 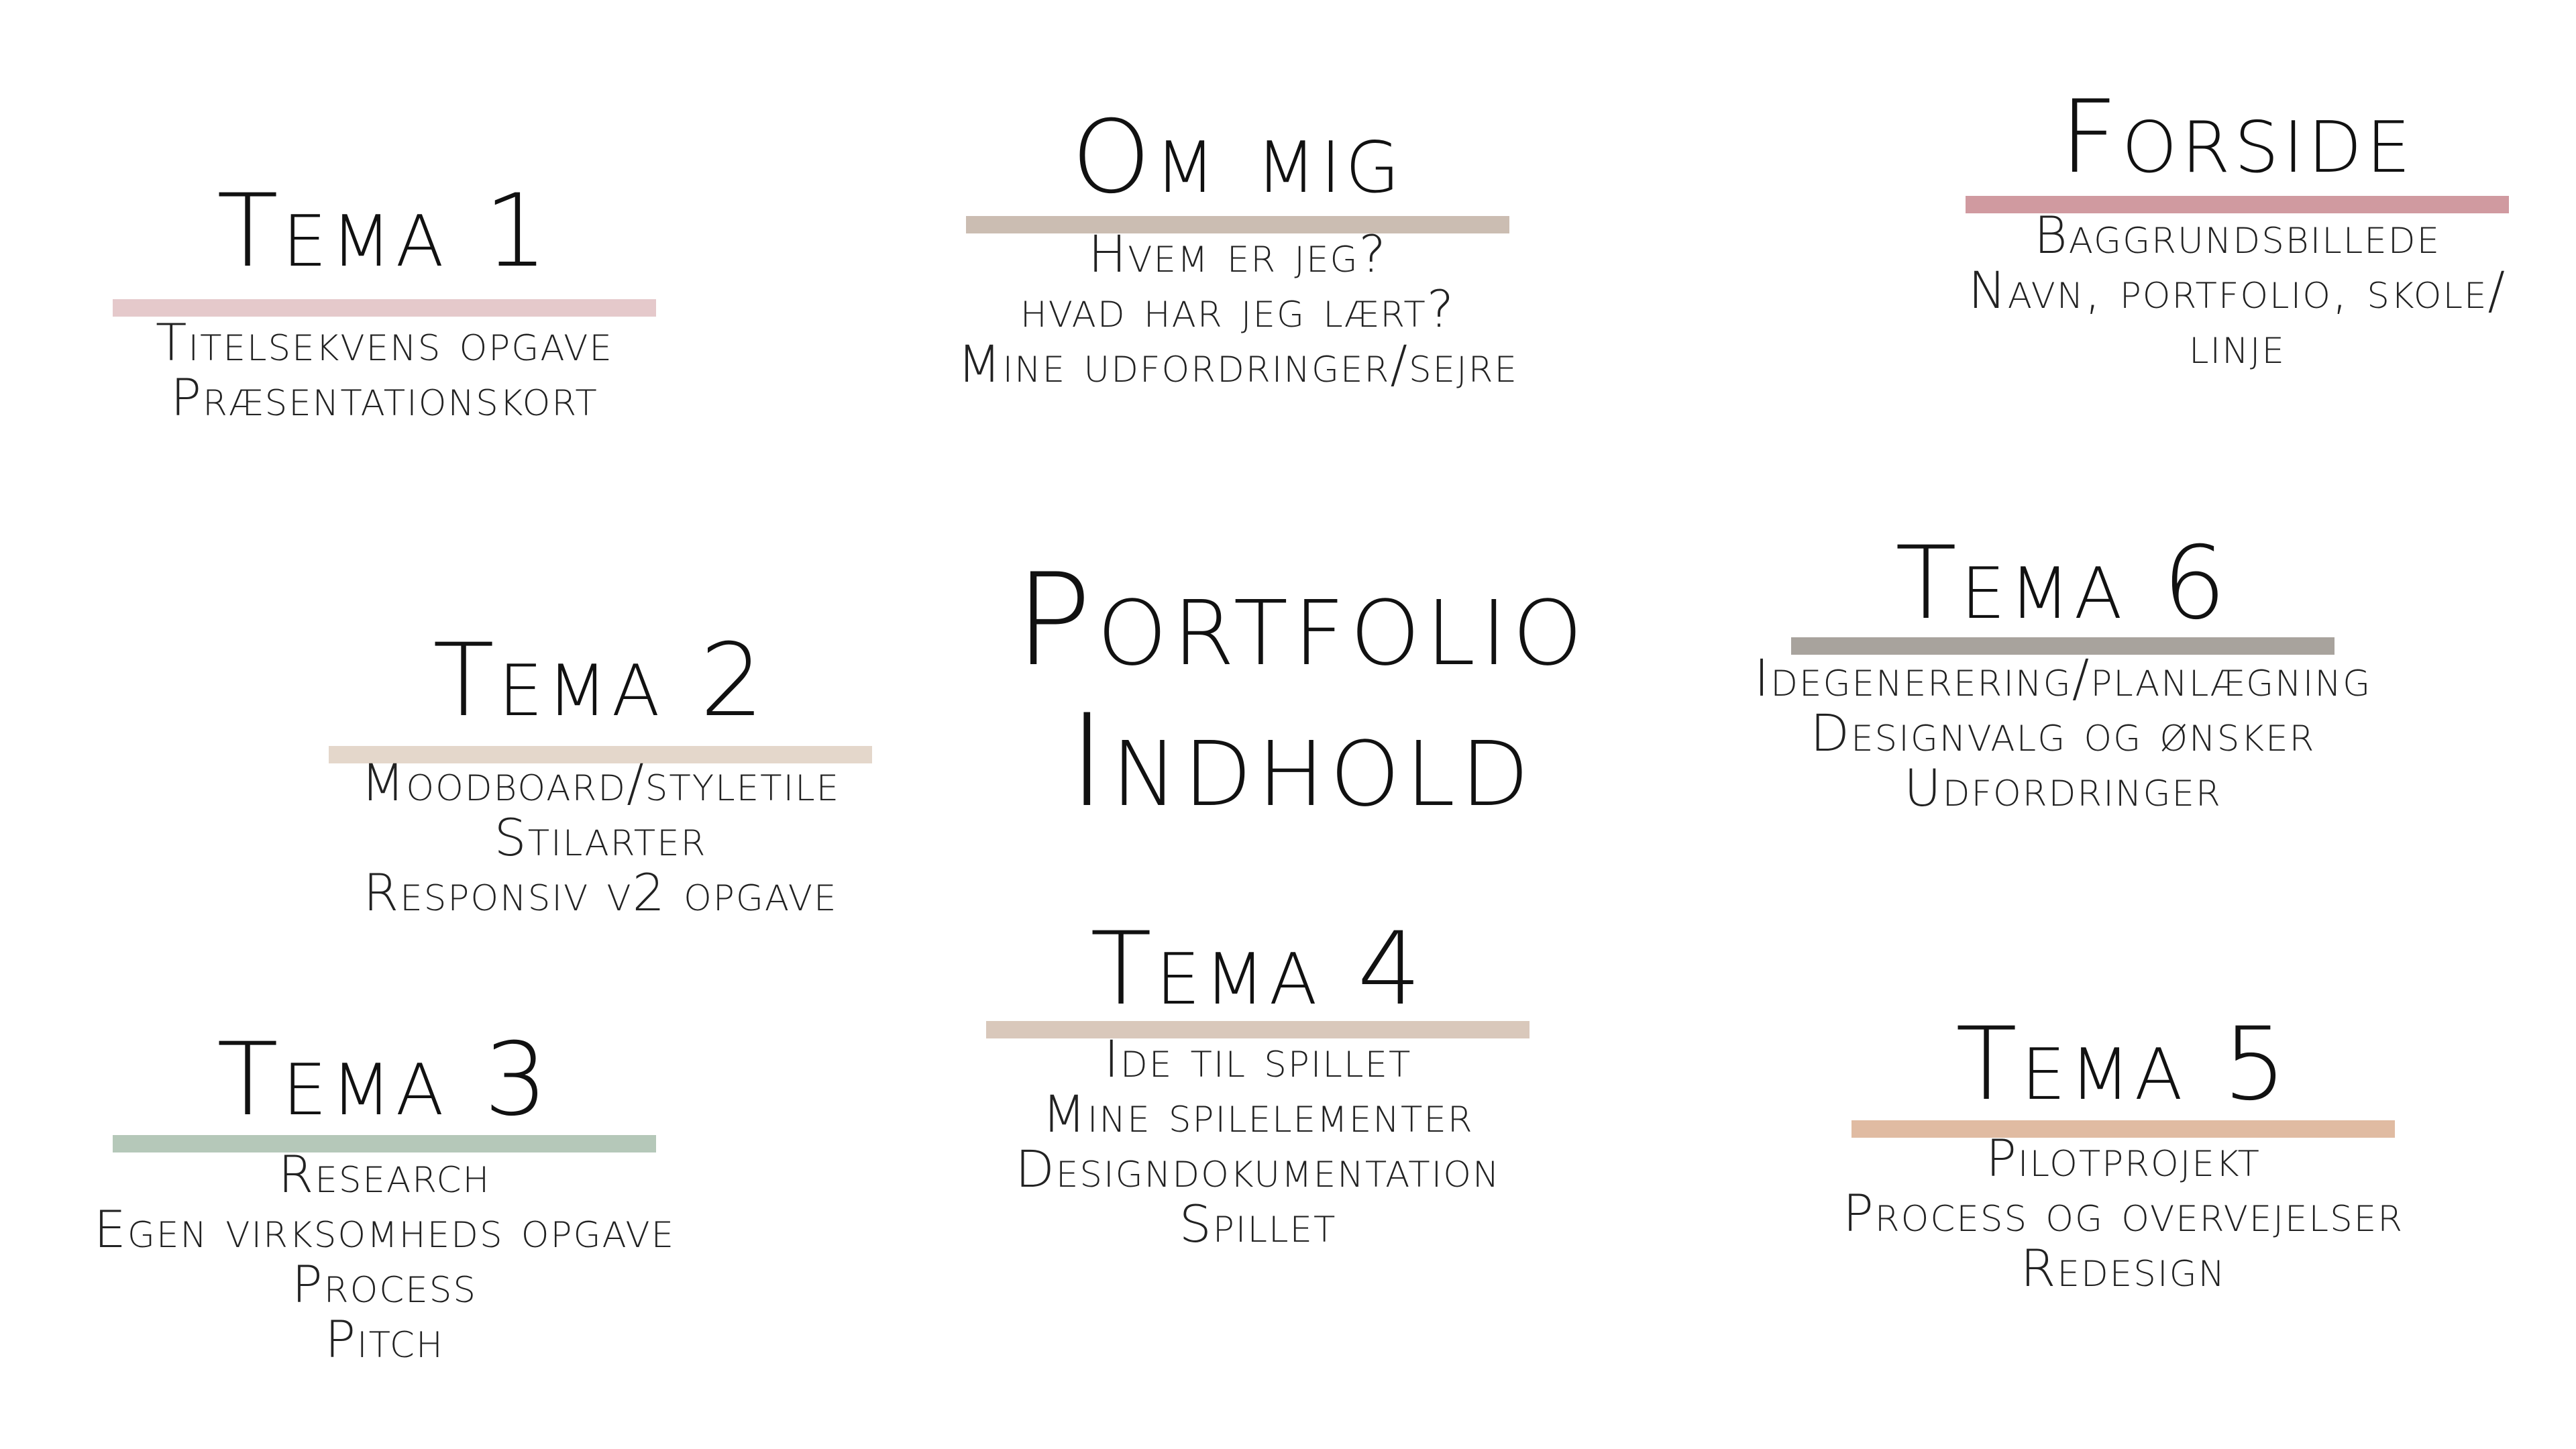 I want to click on list-item: hvad har jeg lært?, so click(x=1238, y=309).